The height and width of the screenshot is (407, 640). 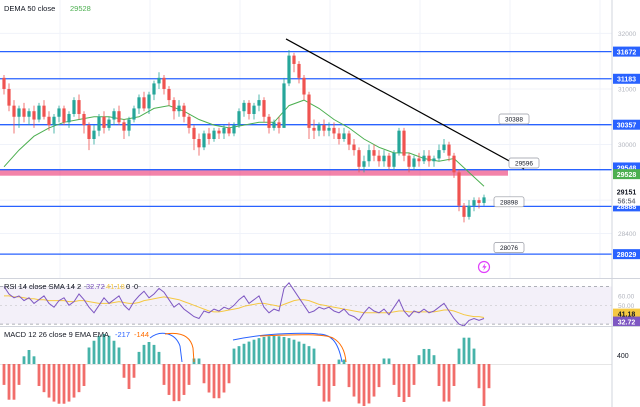 I want to click on callout-29596: 29596, so click(x=524, y=163).